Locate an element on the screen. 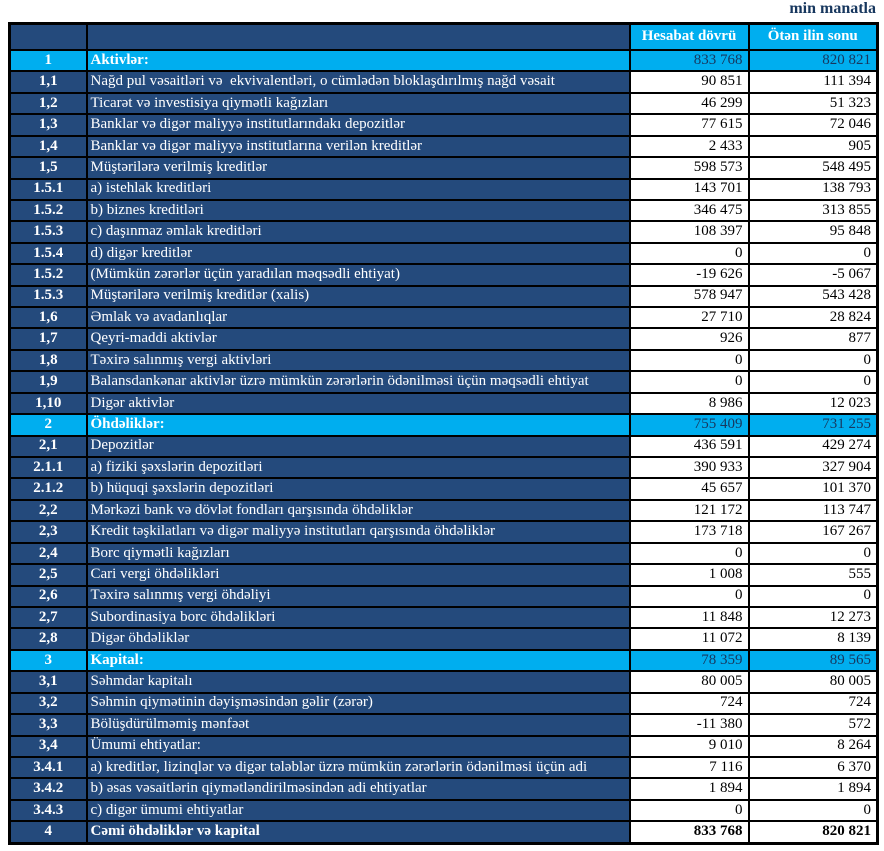 This screenshot has width=884, height=851. table-row: 3,1 Səhmdar kapitalı 80 005 80 005 is located at coordinates (443, 682).